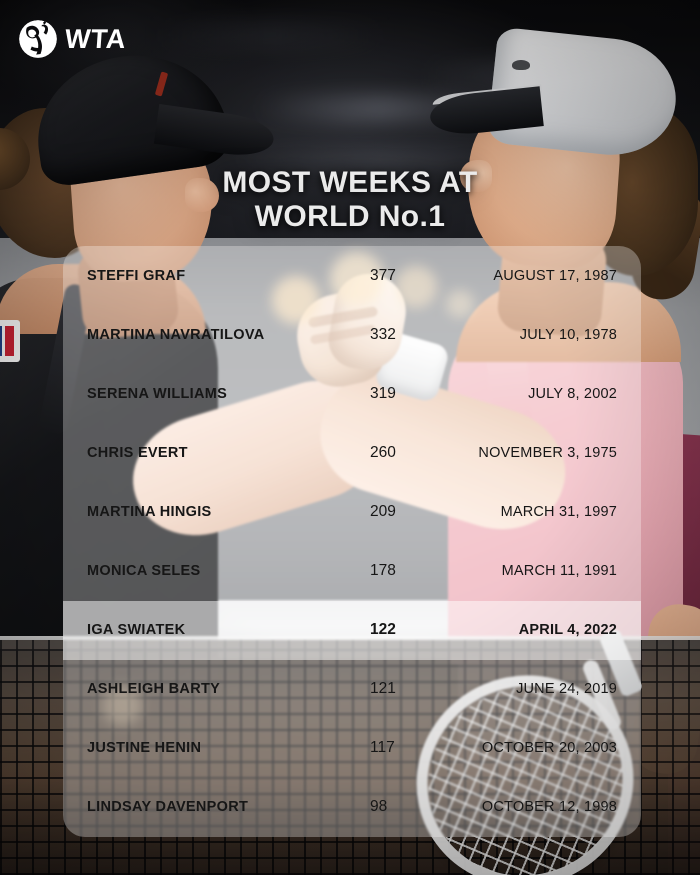  Describe the element at coordinates (521, 65) in the screenshot. I see `player-right-cap-logo-icon` at that location.